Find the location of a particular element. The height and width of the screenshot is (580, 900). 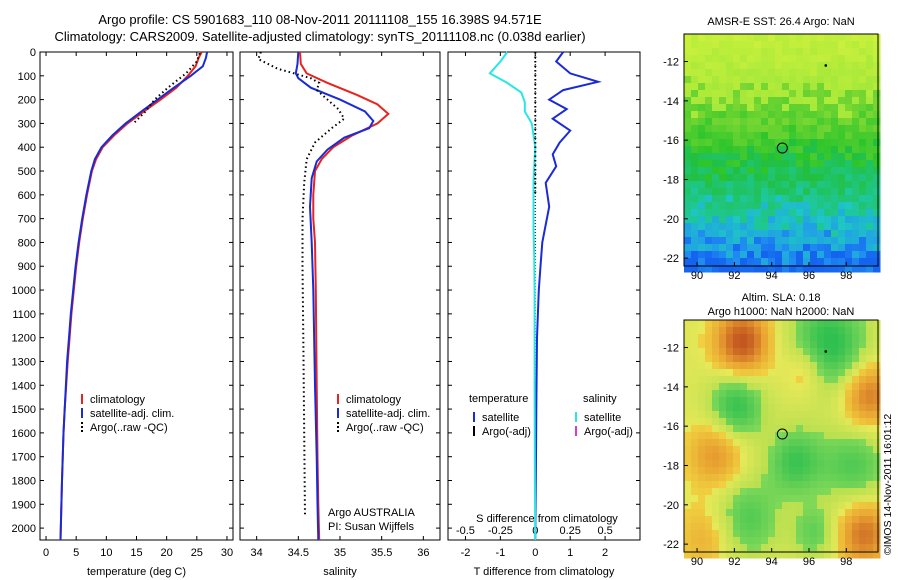

sst-panel-title: AMSR-E SST: 26.4 Argo: NaN is located at coordinates (780, 22).